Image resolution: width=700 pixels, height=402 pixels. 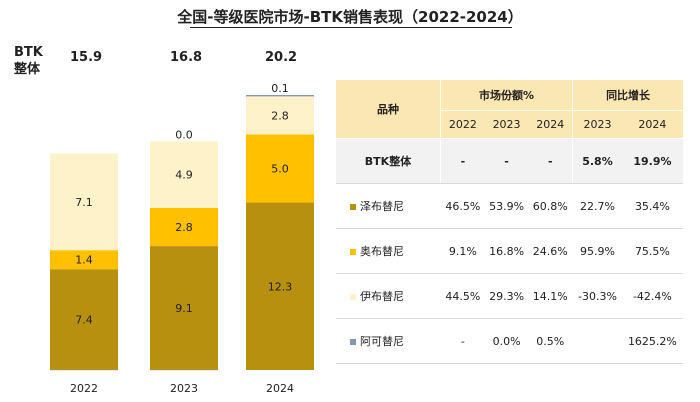 I want to click on row-name-cell: BTK整体, so click(x=388, y=161).